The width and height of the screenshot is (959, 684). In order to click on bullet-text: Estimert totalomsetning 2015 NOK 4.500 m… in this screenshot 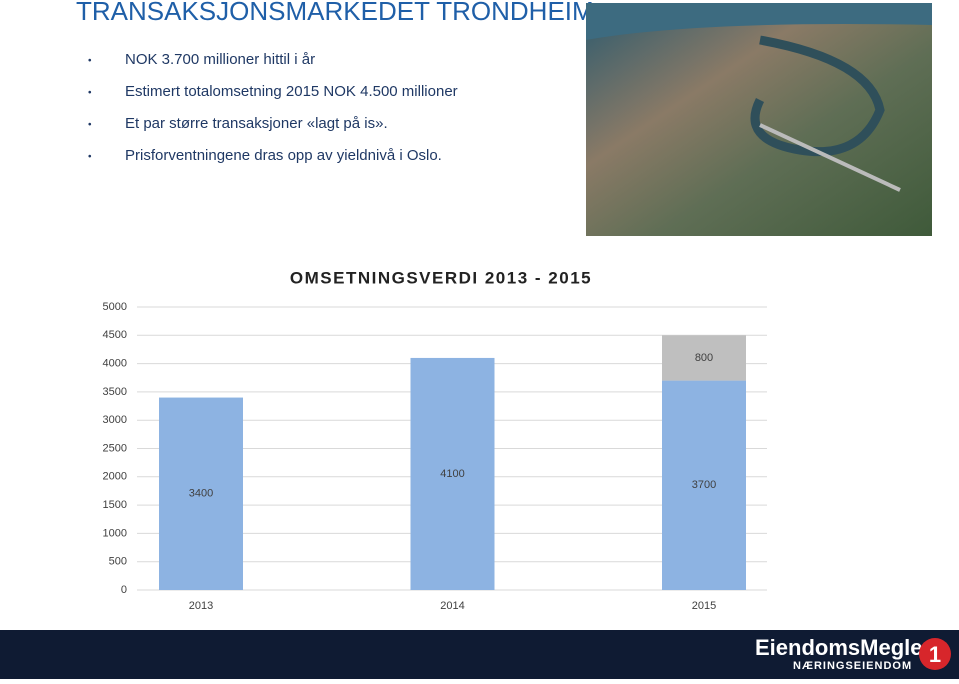, I will do `click(291, 91)`.